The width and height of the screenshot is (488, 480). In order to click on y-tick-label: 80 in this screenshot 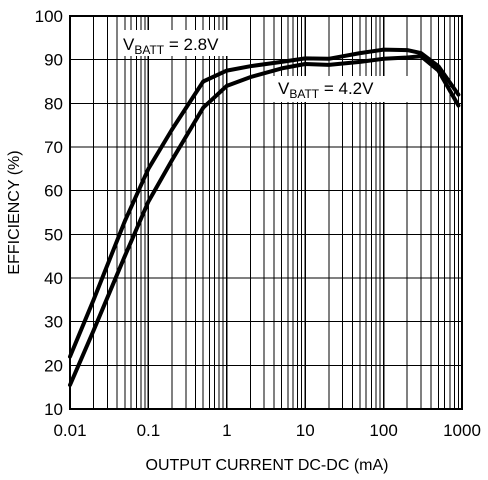, I will do `click(53, 103)`.